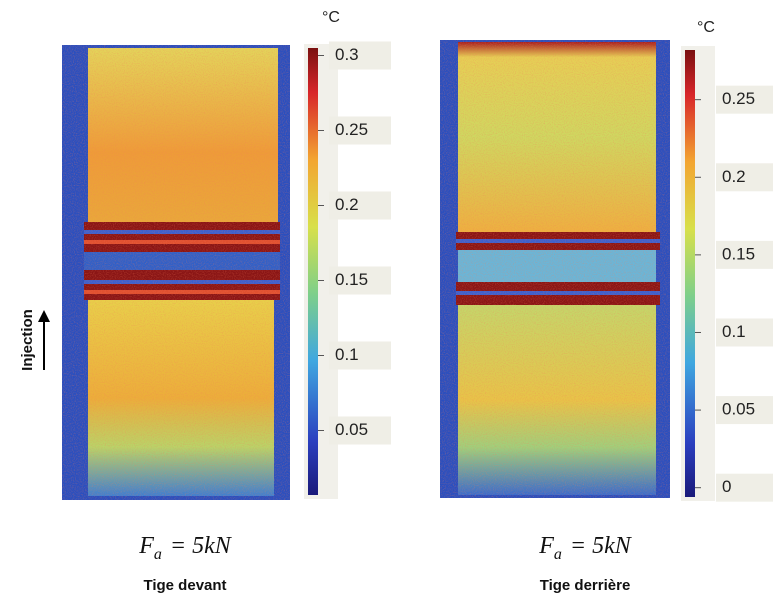  What do you see at coordinates (585, 585) in the screenshot?
I see `caption: Tige derrière` at bounding box center [585, 585].